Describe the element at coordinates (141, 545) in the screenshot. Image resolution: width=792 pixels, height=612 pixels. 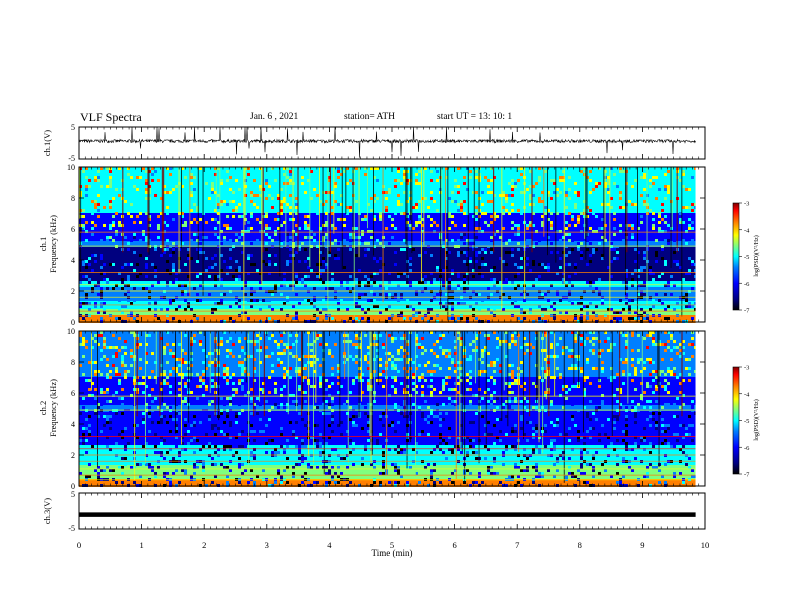
I see `x-tick-label: 1` at that location.